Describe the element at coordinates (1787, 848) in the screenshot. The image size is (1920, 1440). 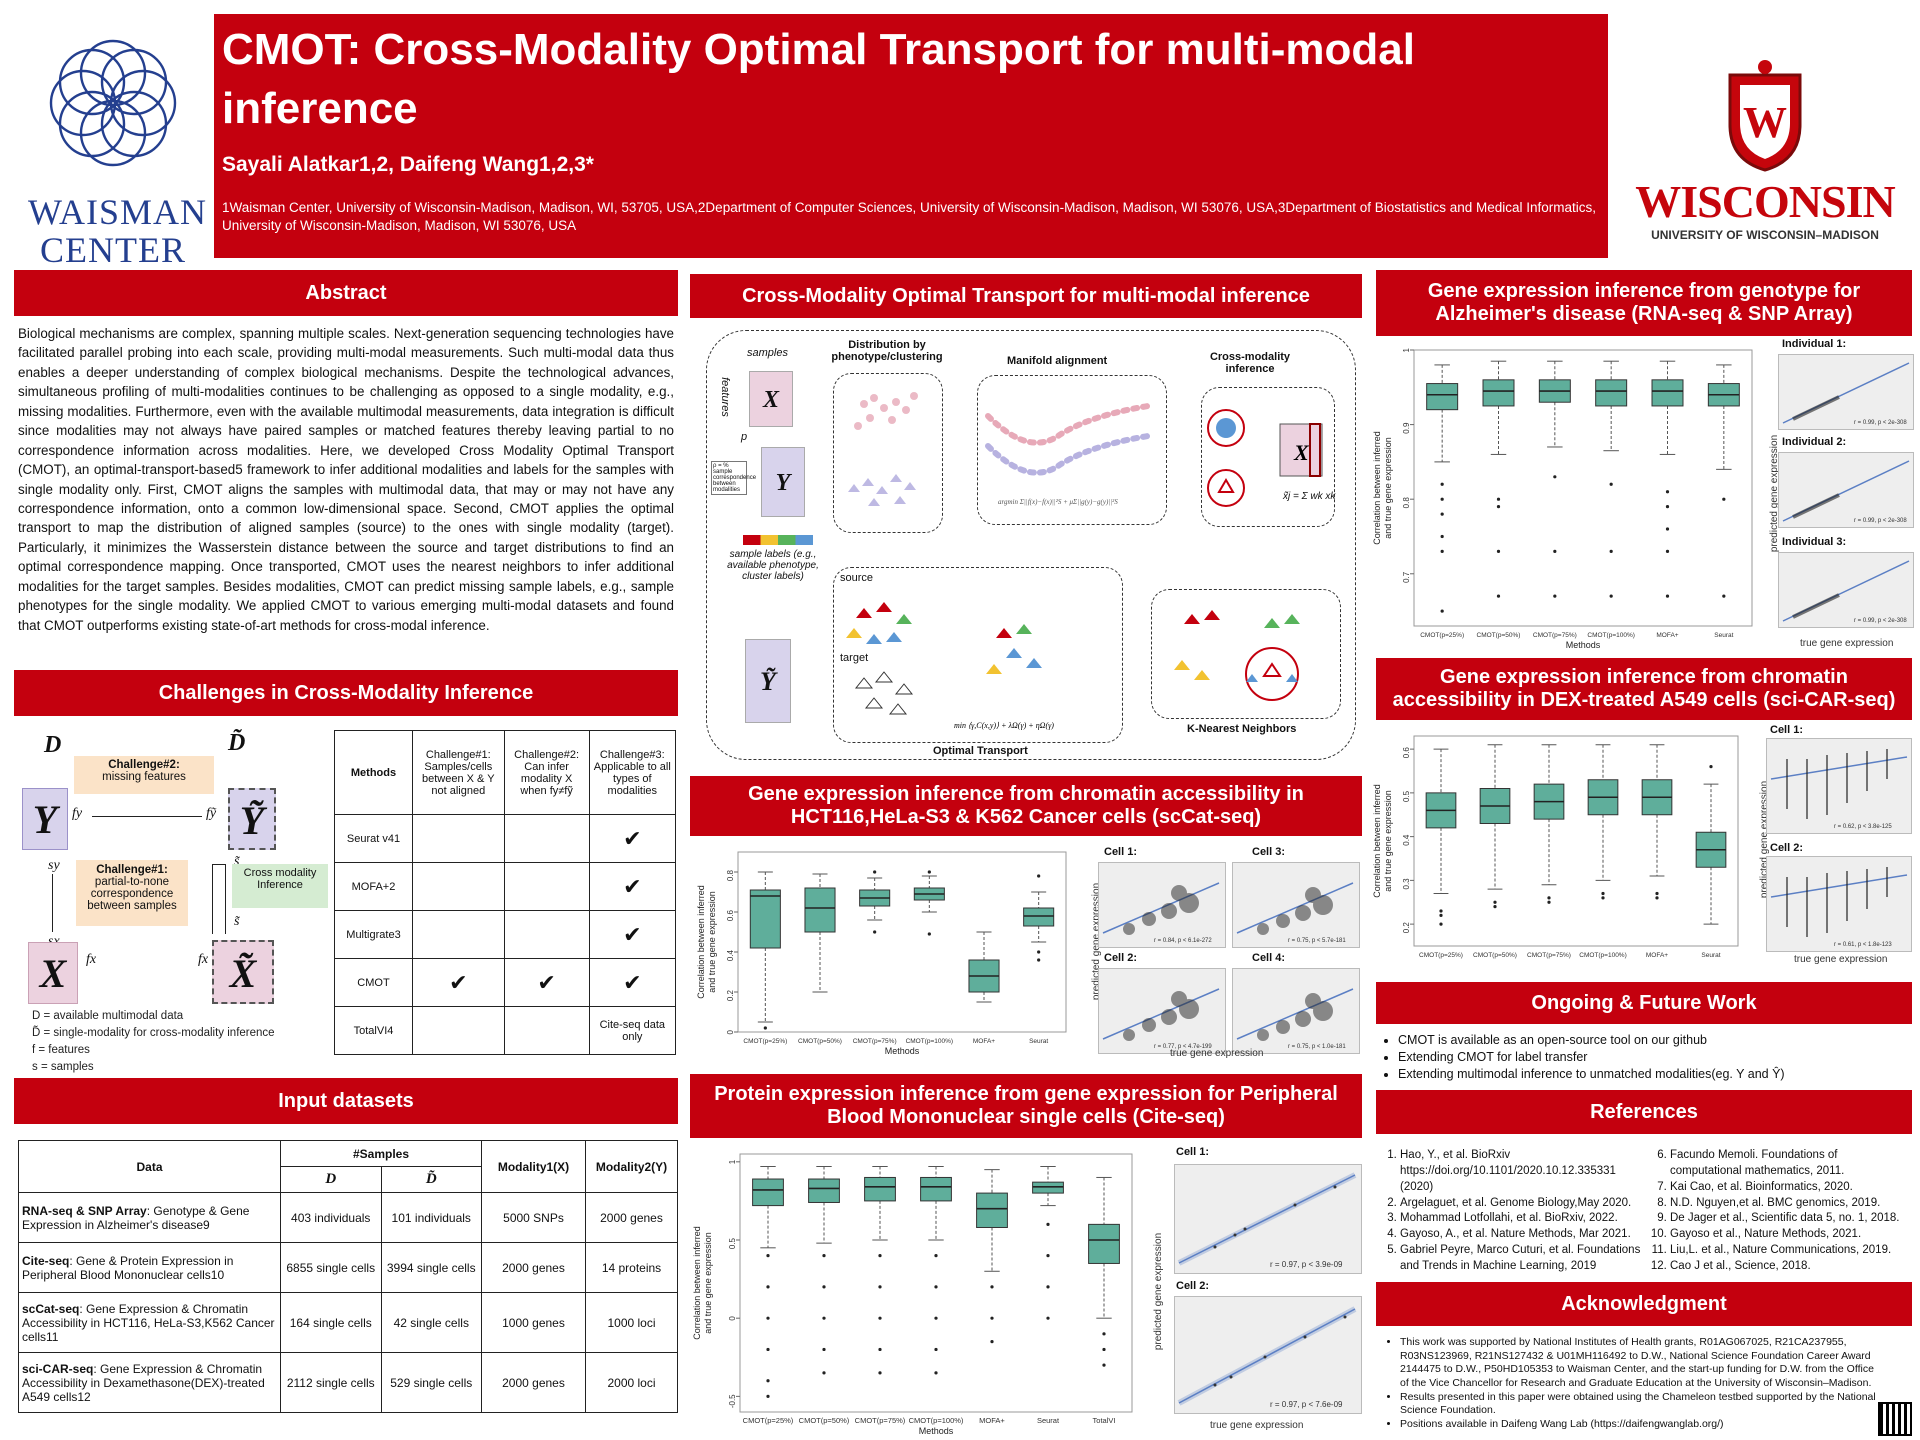
I see `scicar-cell2-label: Cell 2:` at that location.